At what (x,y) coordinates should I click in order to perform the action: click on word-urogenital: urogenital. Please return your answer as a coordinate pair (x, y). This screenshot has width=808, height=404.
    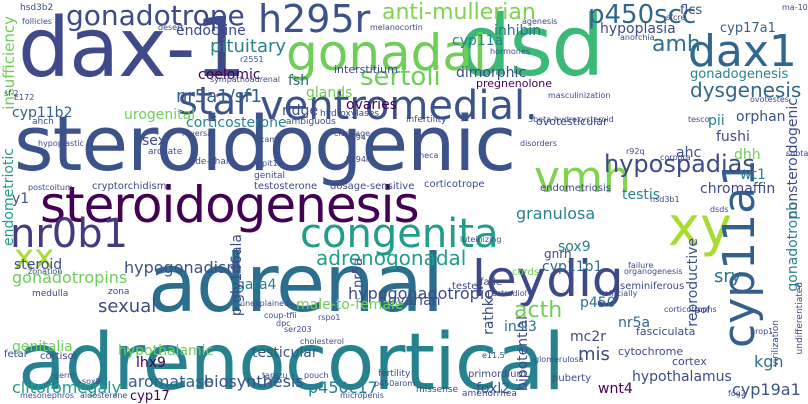
    Looking at the image, I should click on (160, 115).